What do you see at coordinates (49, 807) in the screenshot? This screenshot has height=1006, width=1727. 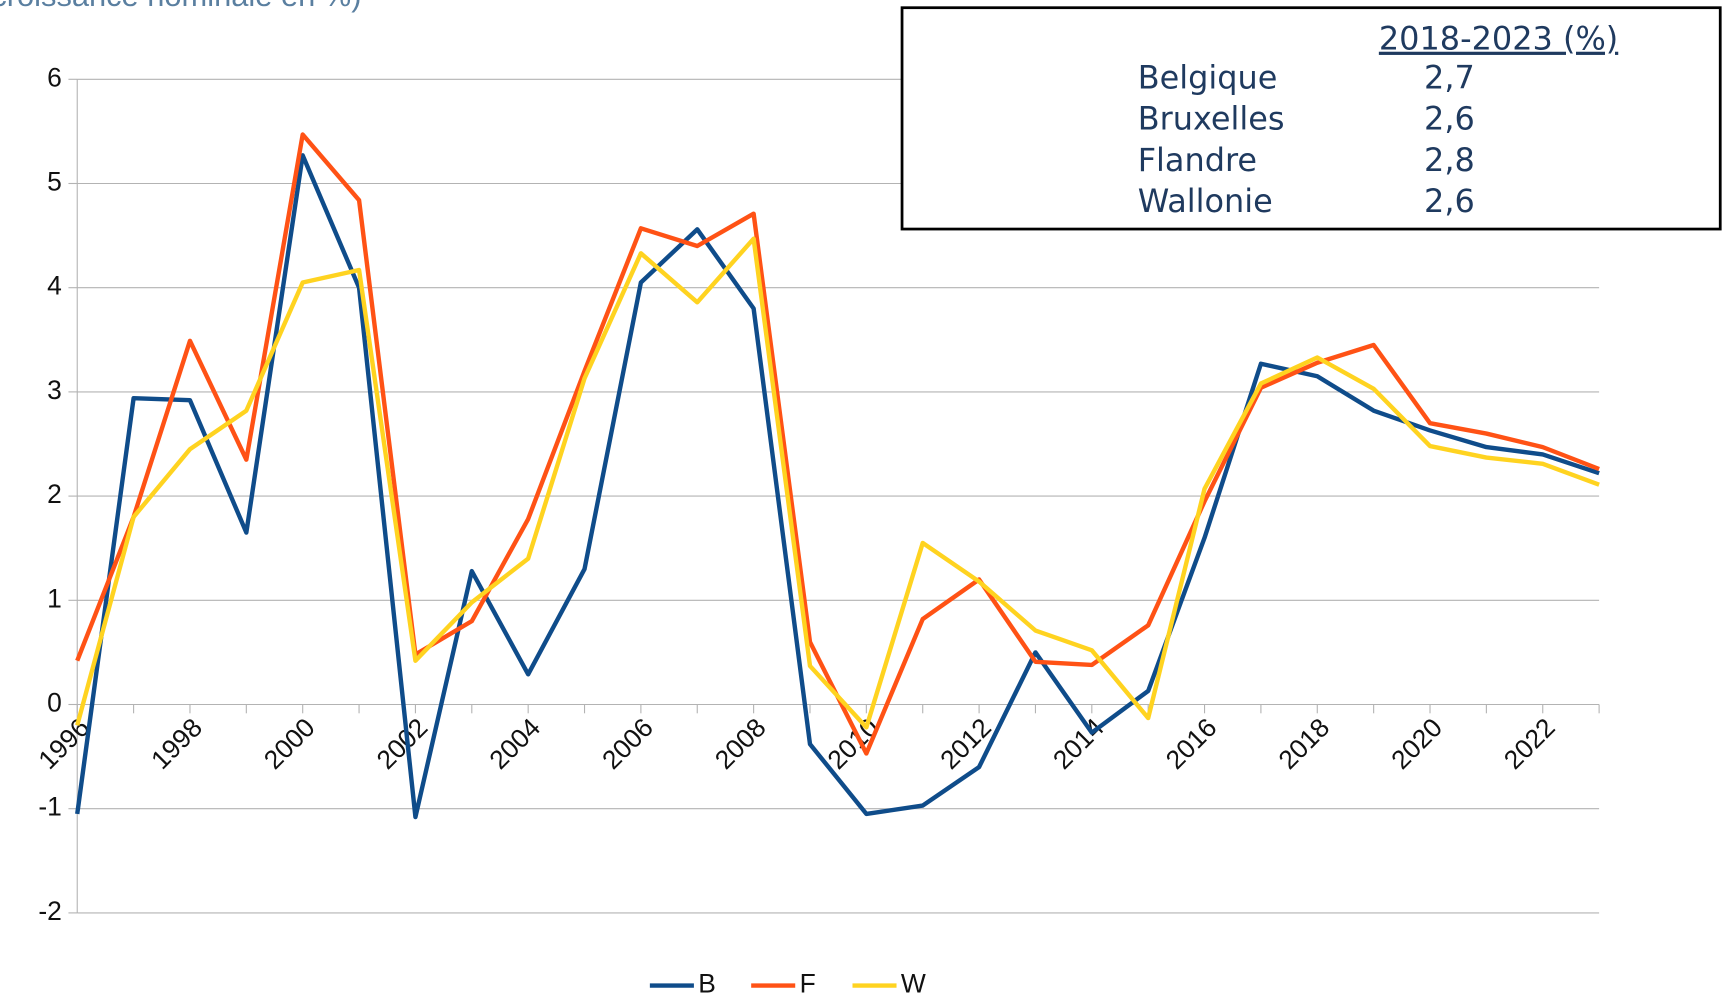 I see `y-tick-label: -1` at bounding box center [49, 807].